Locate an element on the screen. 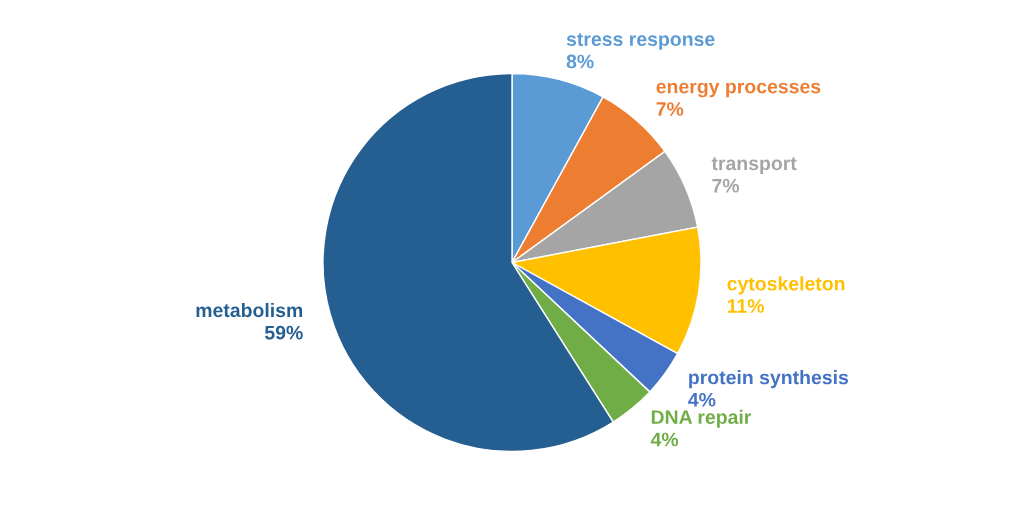 The height and width of the screenshot is (525, 1024). slice-label: transport is located at coordinates (754, 166).